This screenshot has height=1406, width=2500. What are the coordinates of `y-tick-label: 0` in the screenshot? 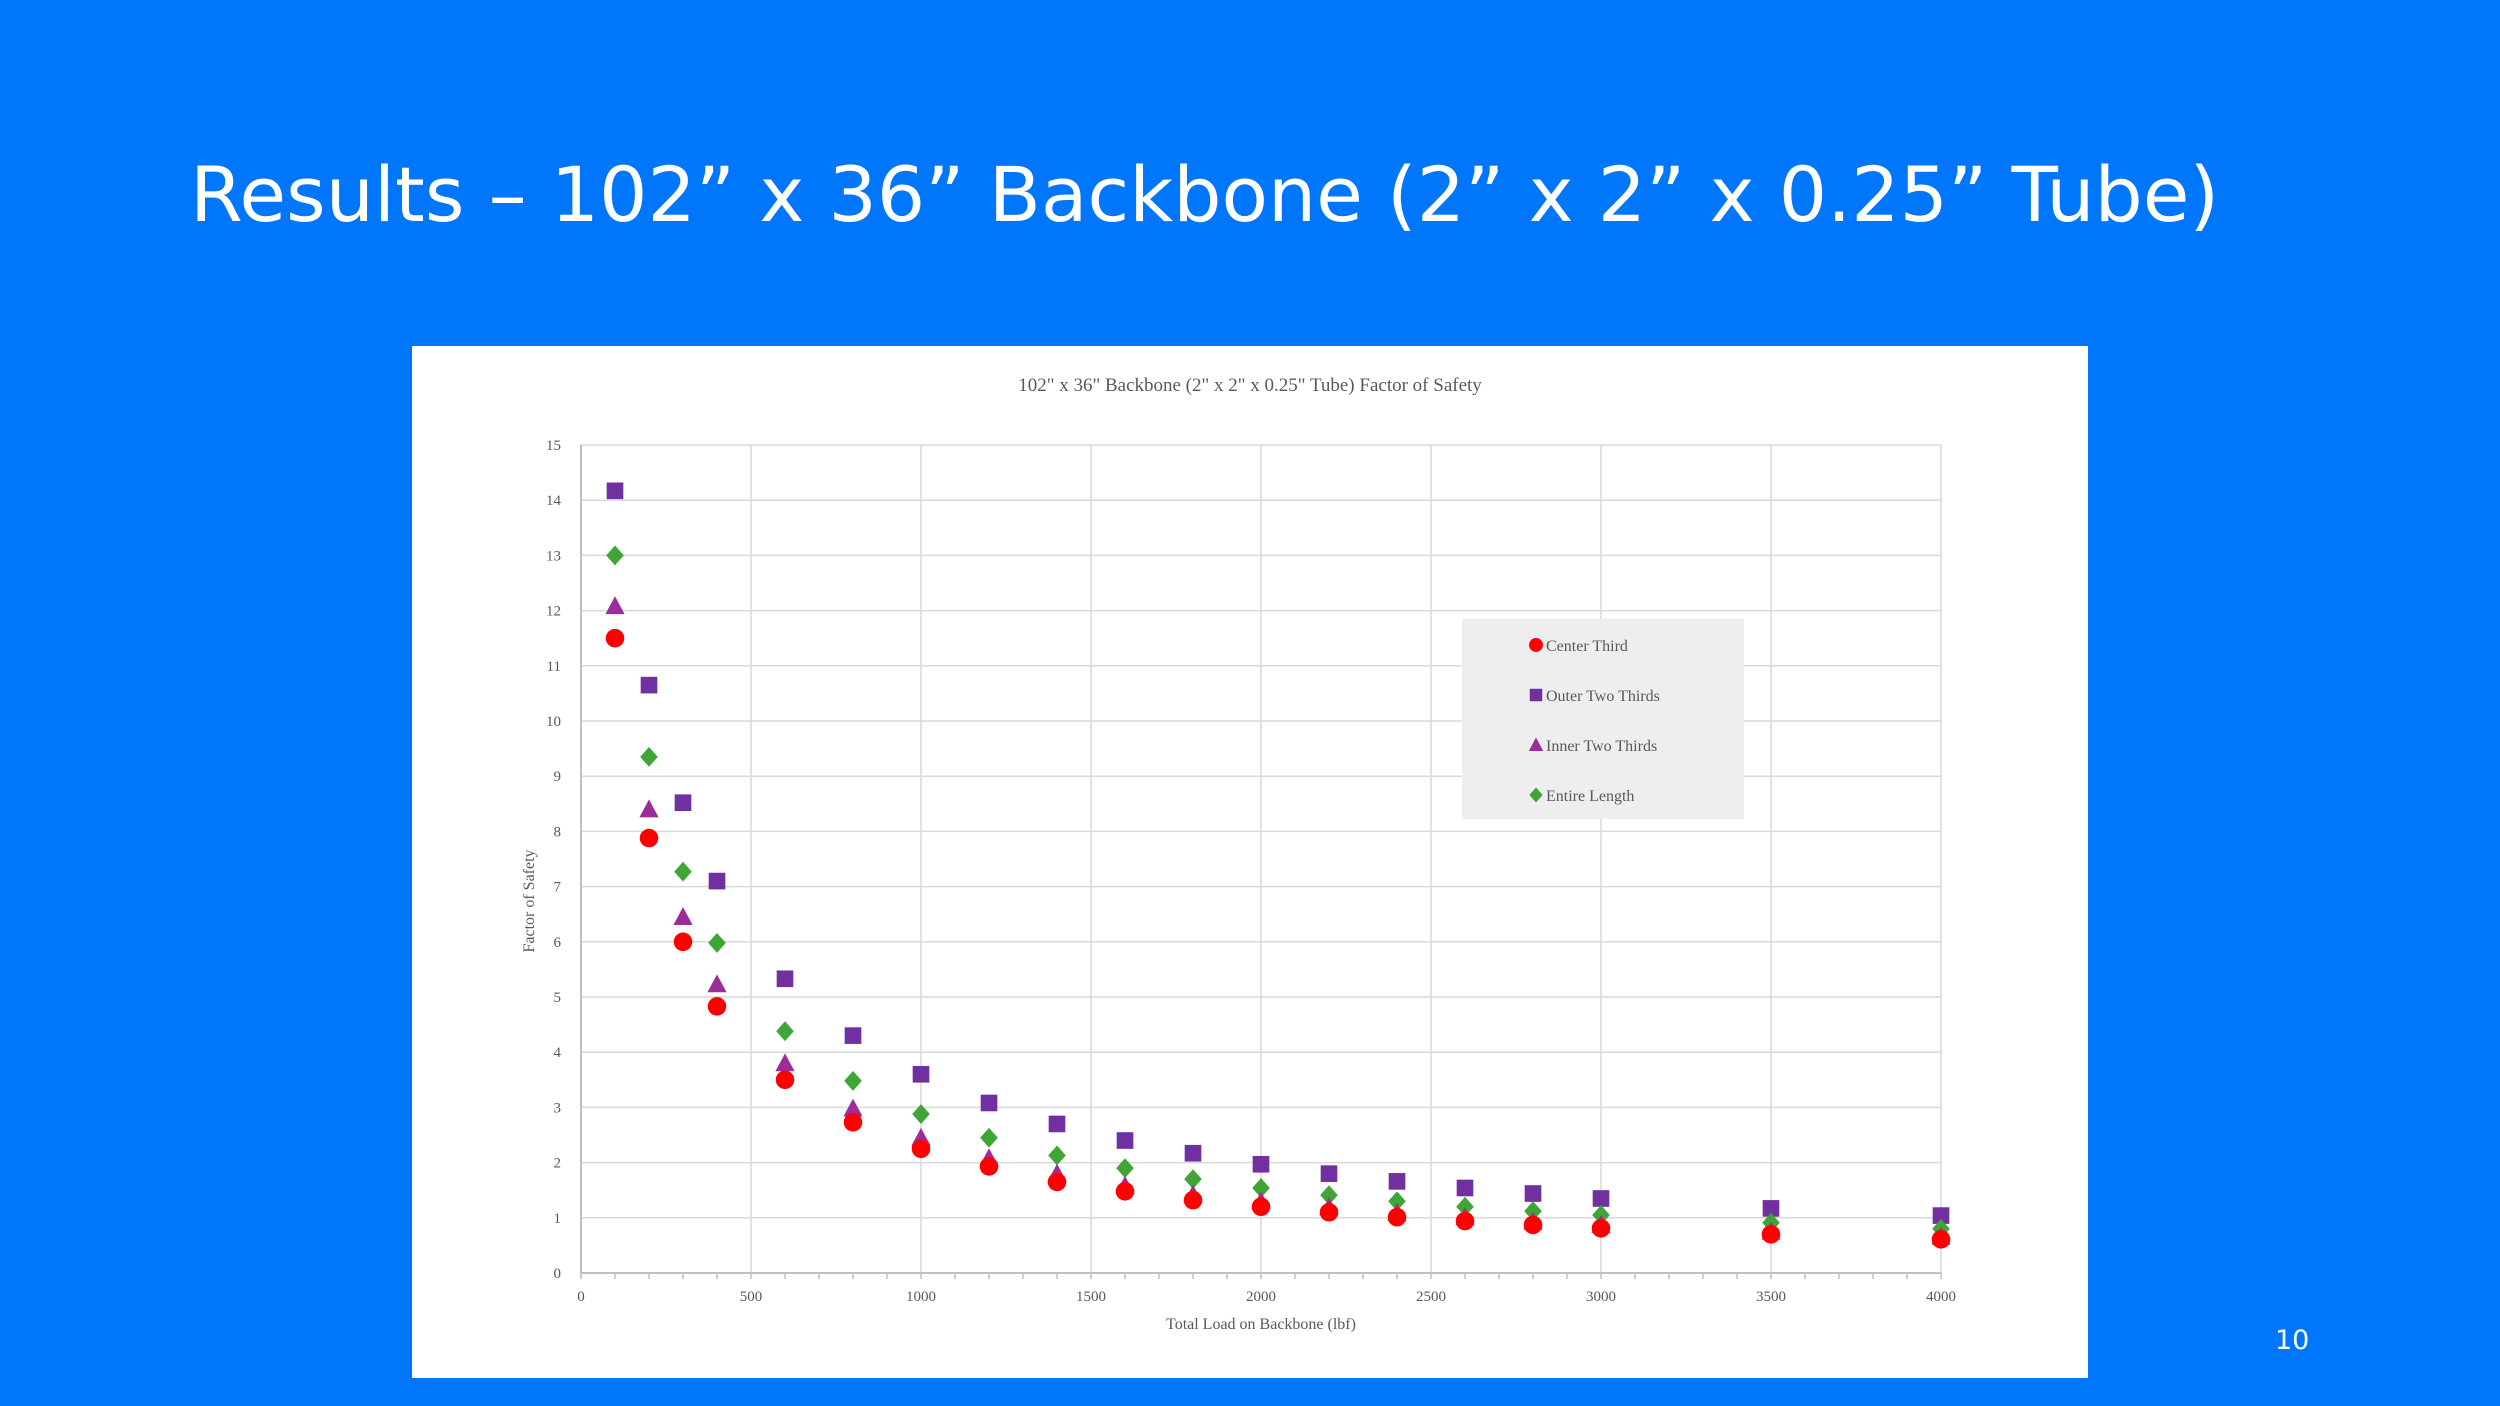 It's located at (558, 1274).